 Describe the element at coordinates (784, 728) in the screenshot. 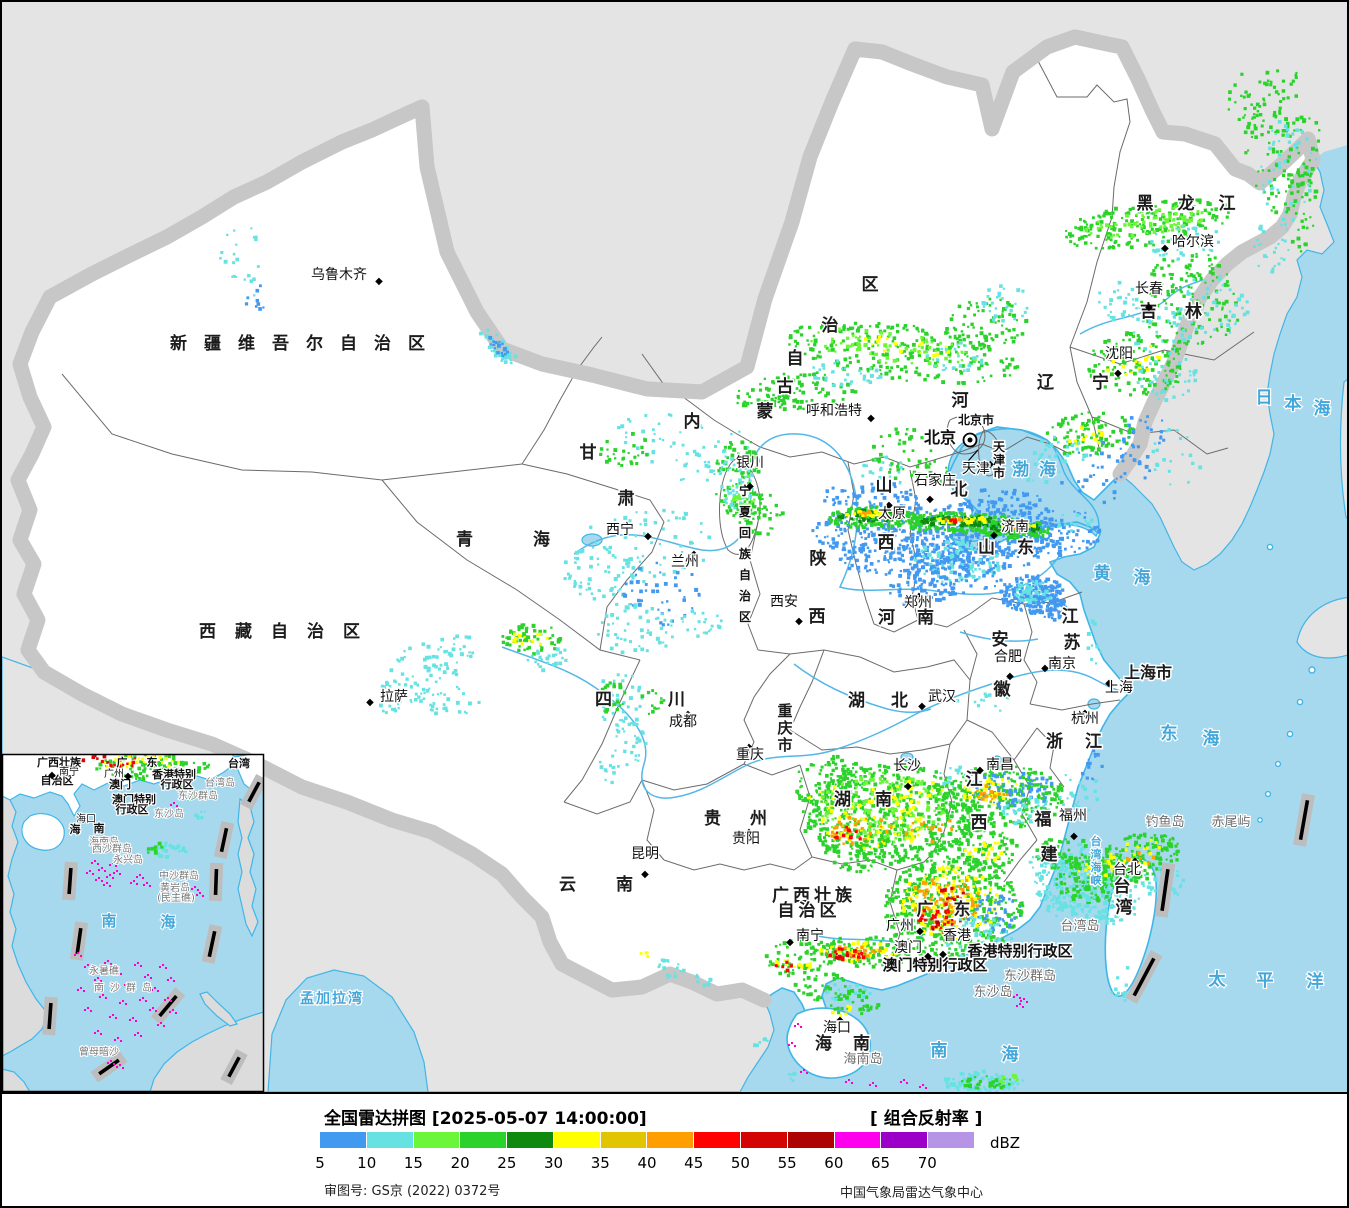

I see `map-label: 重庆市` at that location.